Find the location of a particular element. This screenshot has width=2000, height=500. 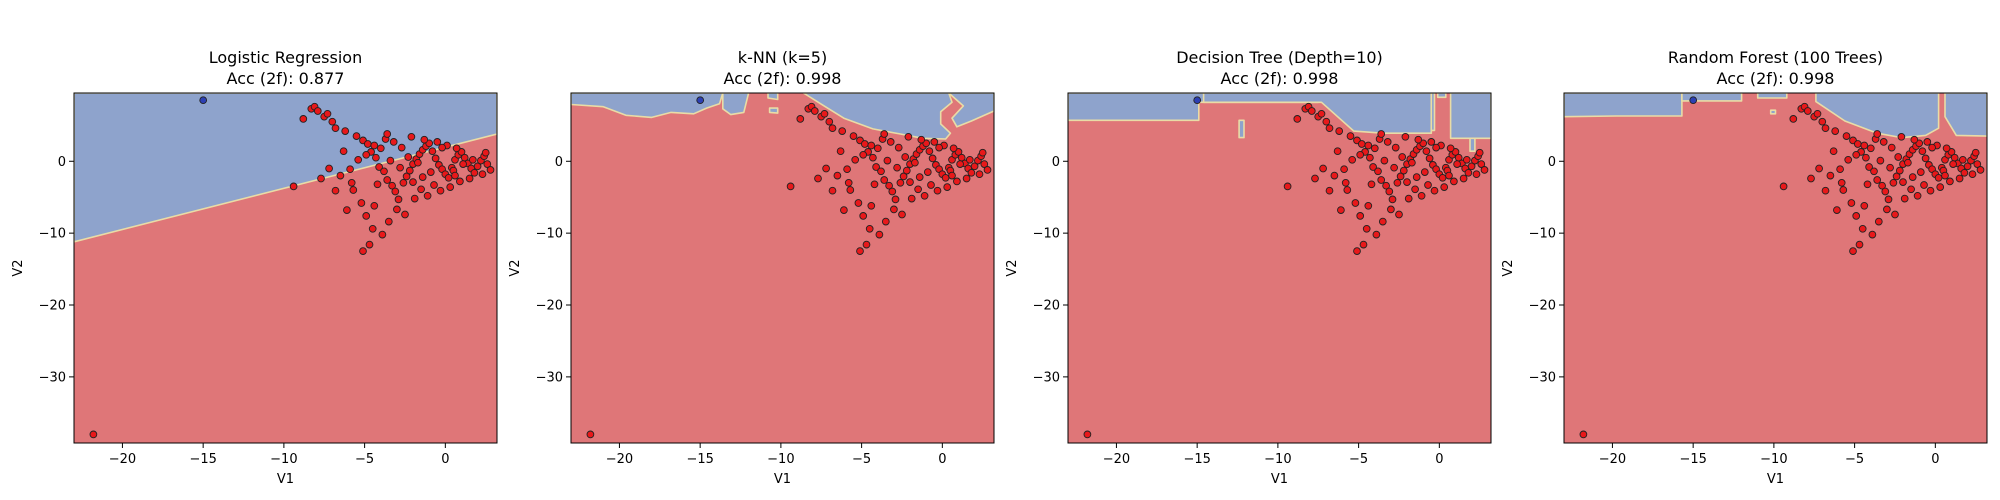

y-tick-label: −20 is located at coordinates (1046, 306).